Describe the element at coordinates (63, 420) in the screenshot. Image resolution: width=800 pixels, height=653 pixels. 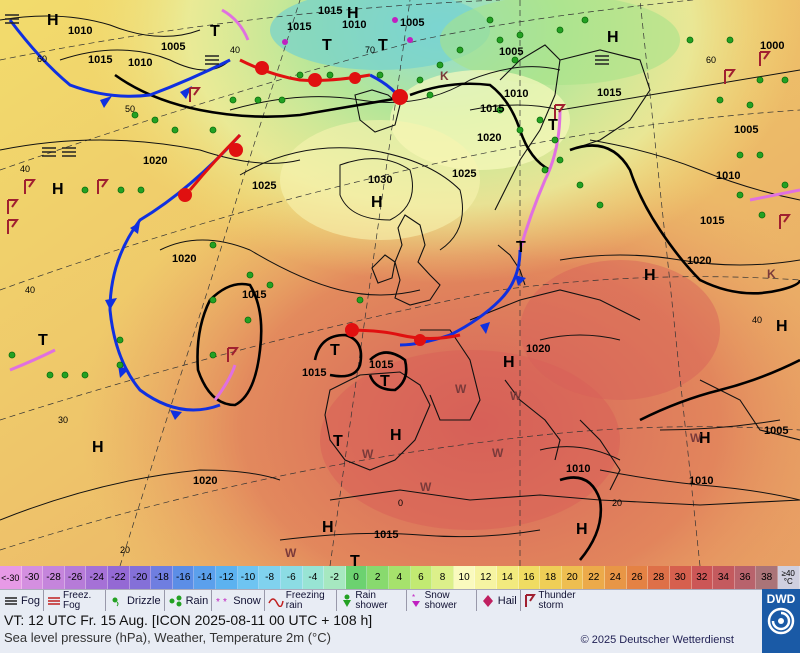
I see `lat-label: 30` at that location.